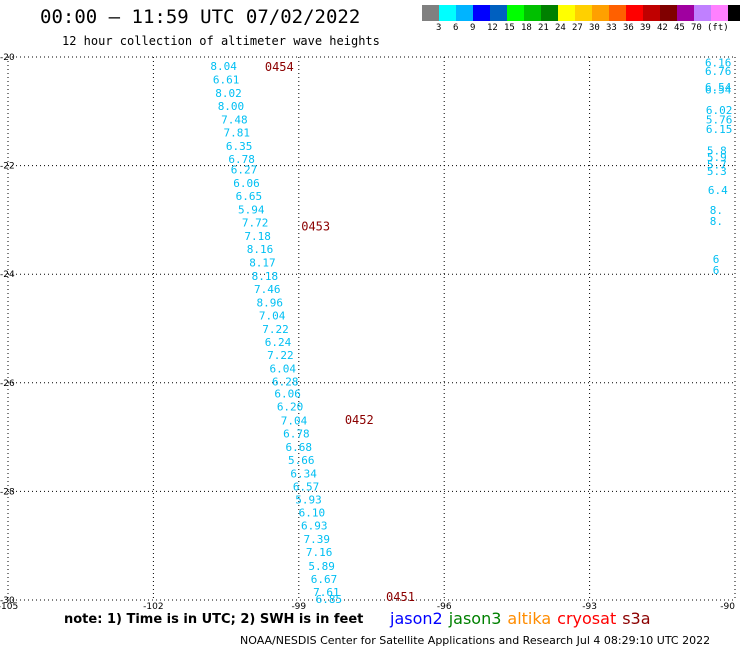 The width and height of the screenshot is (740, 650). I want to click on wave-height-value: 8.02, so click(228, 93).